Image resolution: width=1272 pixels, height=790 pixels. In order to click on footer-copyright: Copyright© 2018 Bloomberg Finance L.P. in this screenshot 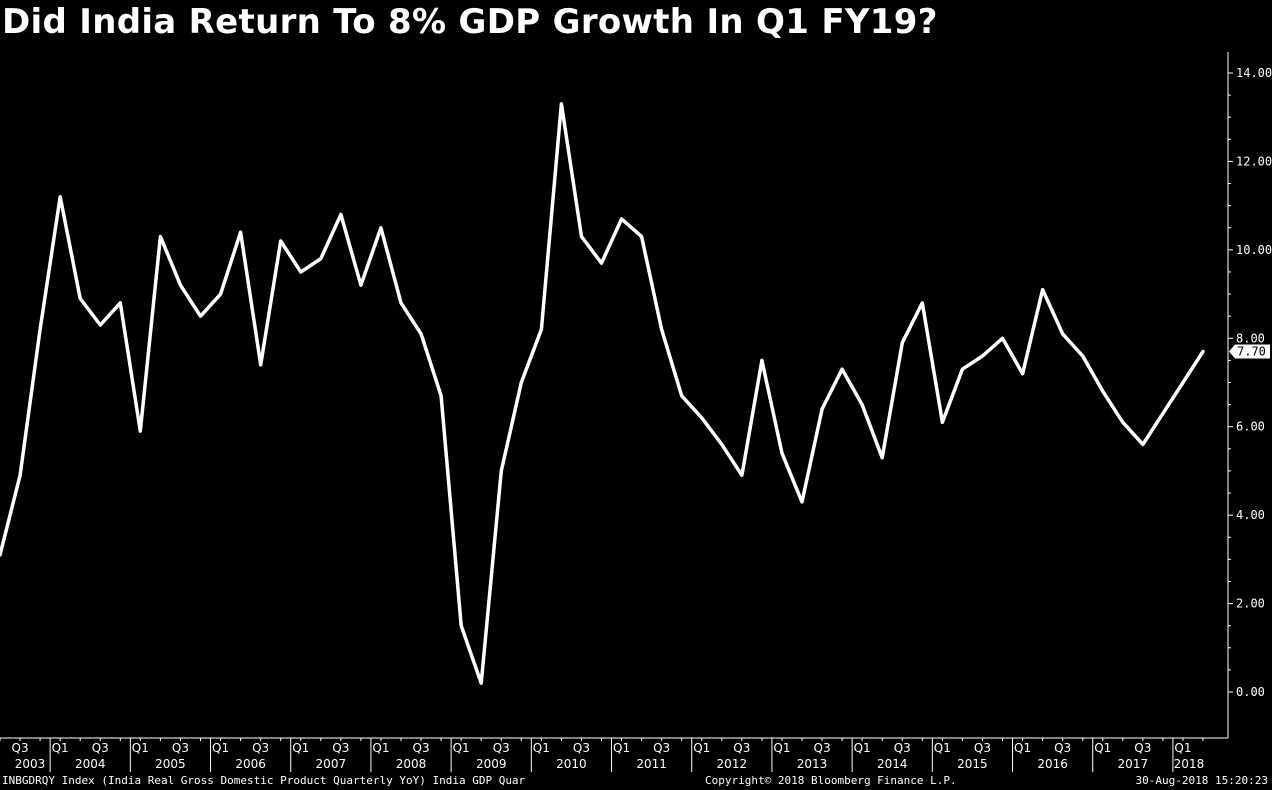, I will do `click(831, 780)`.